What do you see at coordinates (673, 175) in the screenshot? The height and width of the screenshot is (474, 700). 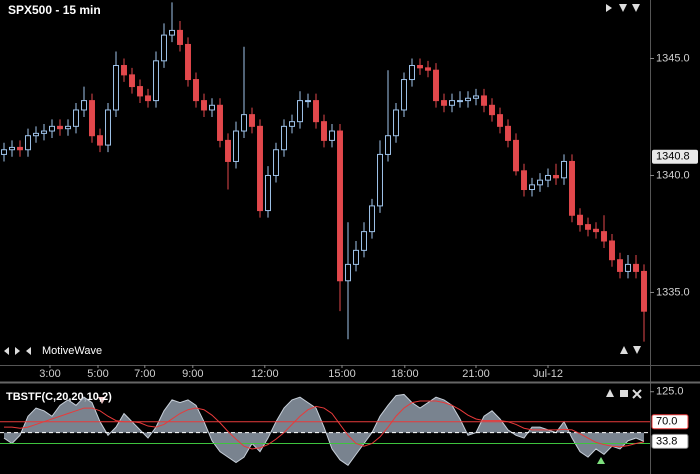 I see `y-tick-label: 1340.0` at bounding box center [673, 175].